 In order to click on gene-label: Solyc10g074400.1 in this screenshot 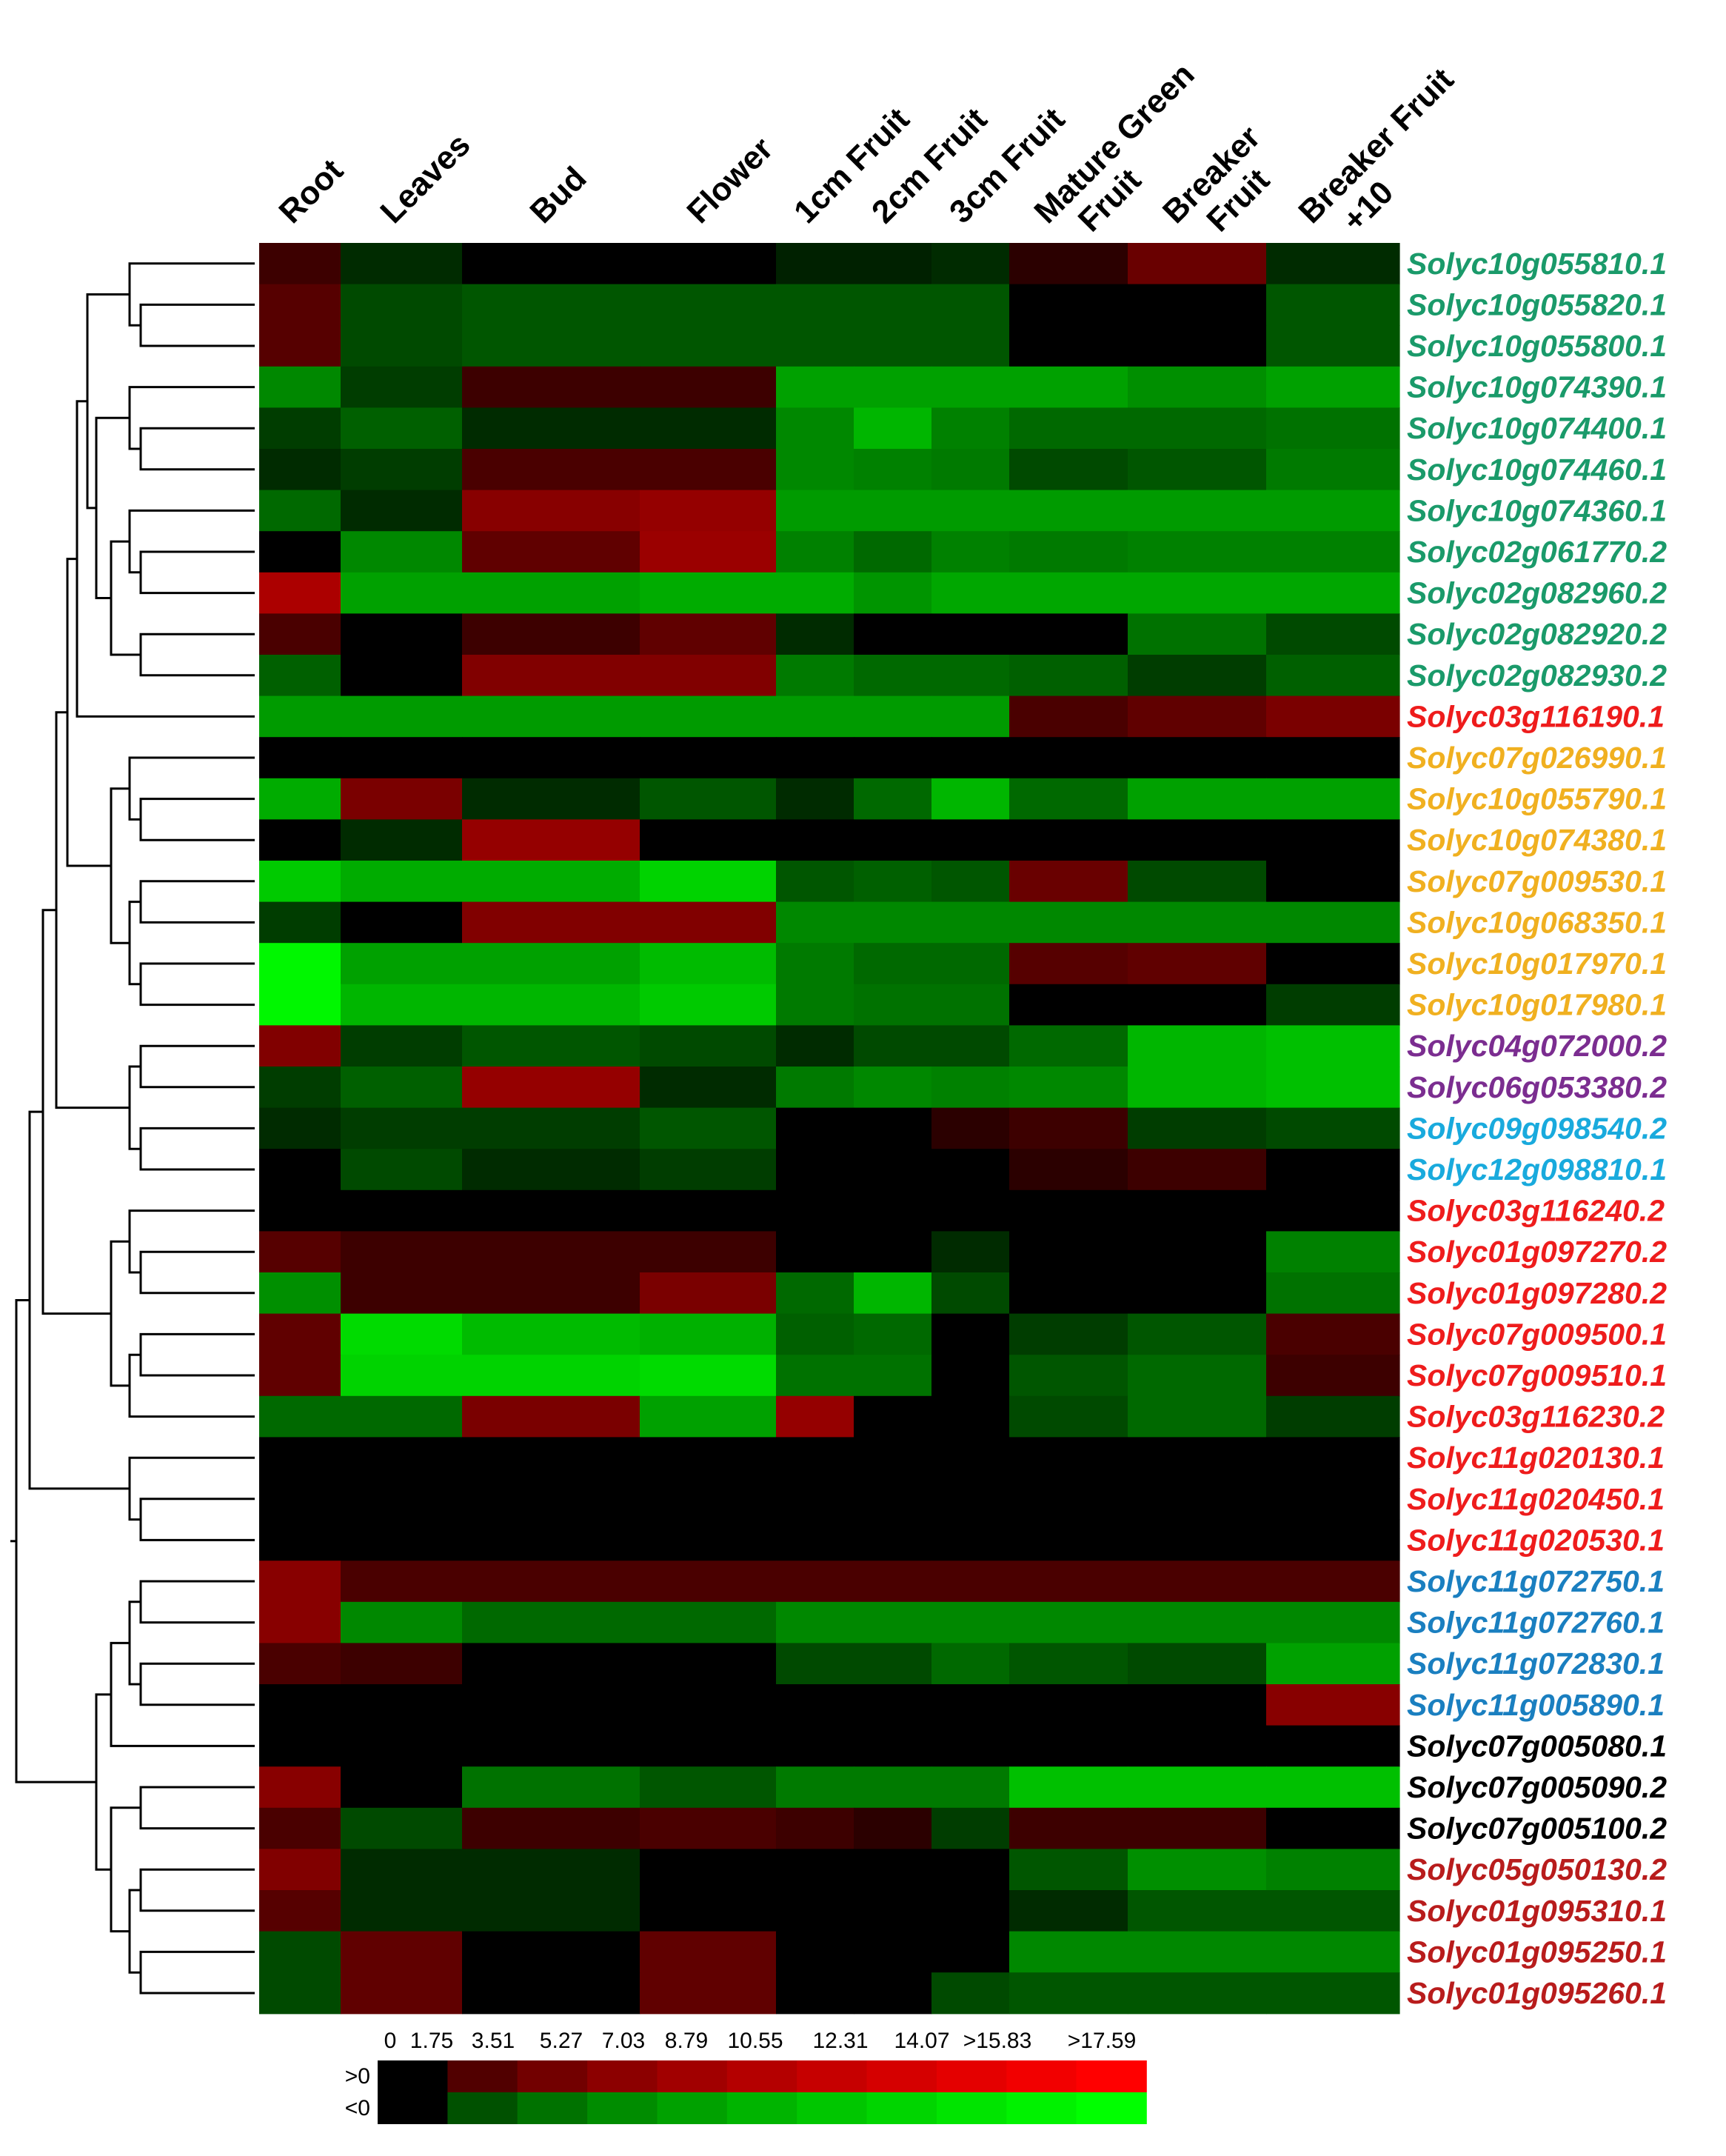, I will do `click(1537, 428)`.